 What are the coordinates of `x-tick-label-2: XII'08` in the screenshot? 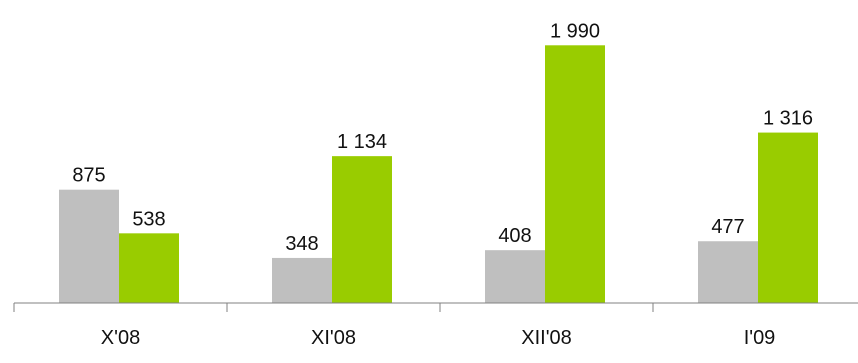 It's located at (546, 338).